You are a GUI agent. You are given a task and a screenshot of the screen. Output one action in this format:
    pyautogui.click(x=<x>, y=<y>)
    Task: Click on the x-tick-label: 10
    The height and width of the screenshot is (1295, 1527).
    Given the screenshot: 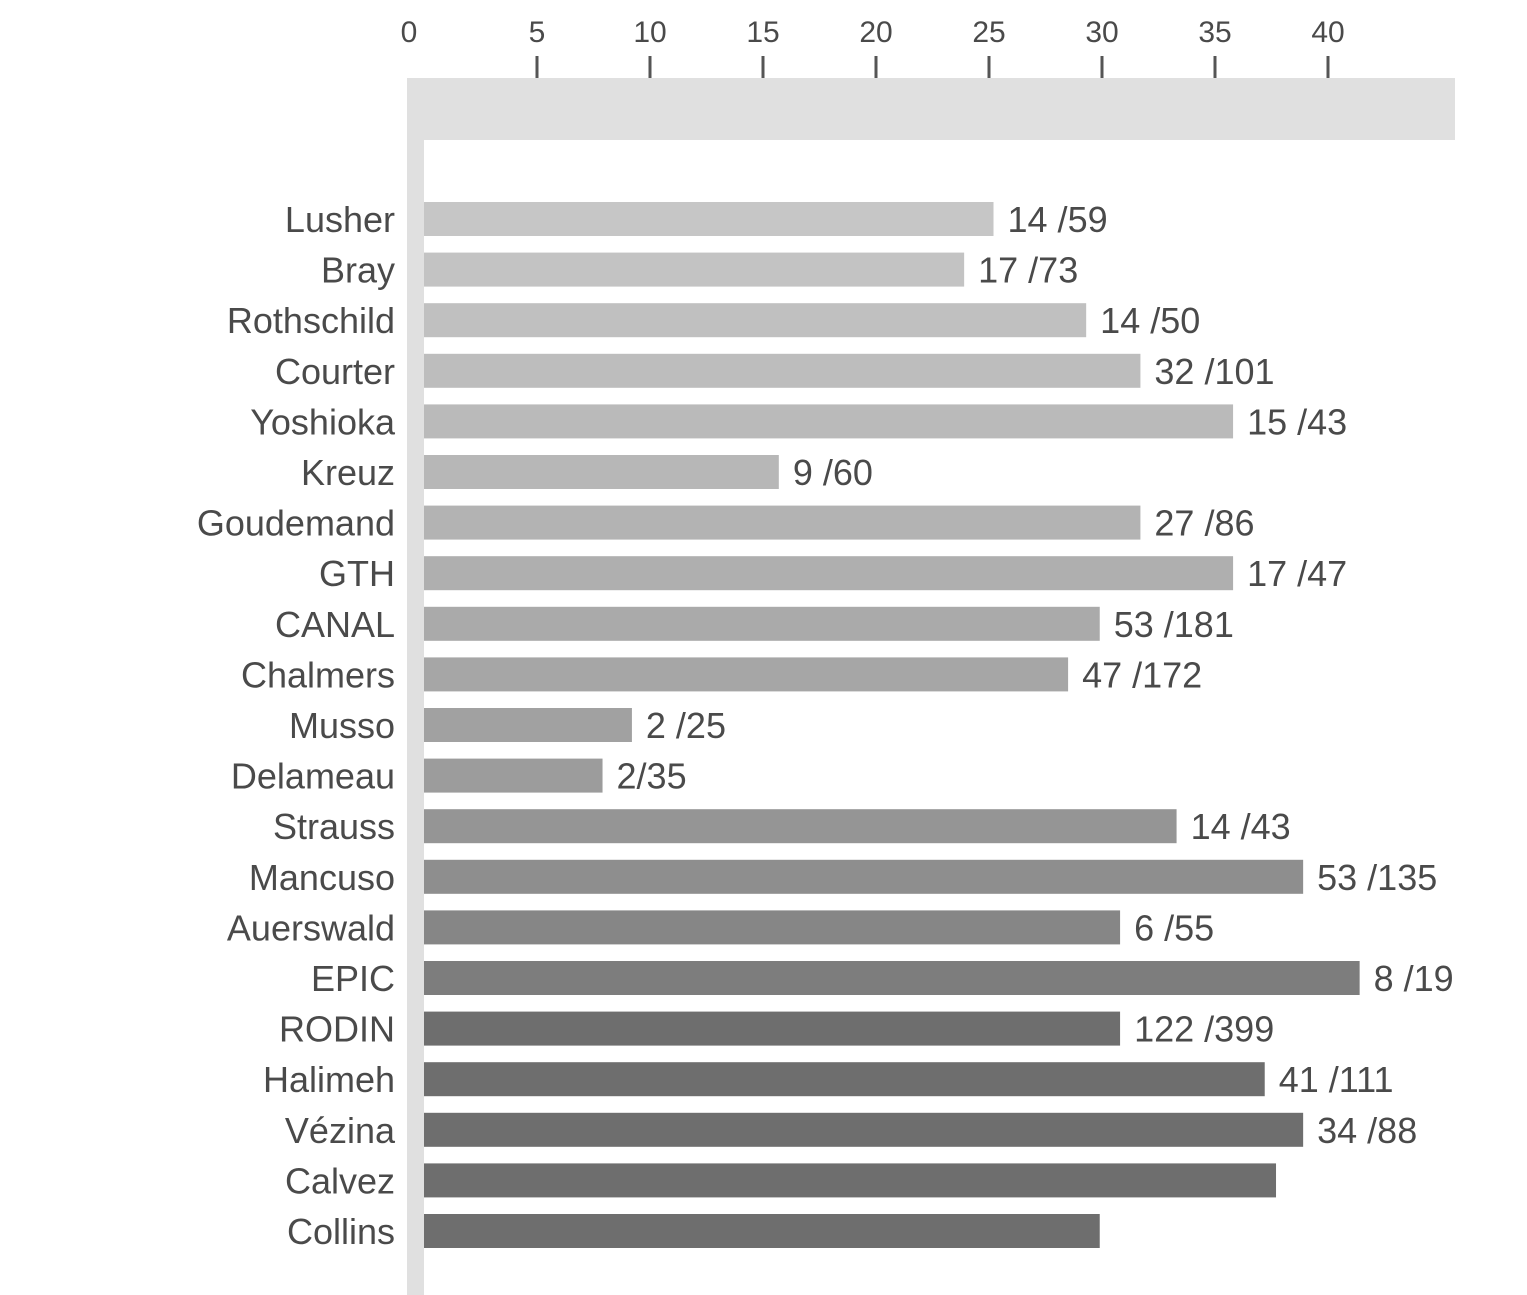 What is the action you would take?
    pyautogui.click(x=649, y=32)
    